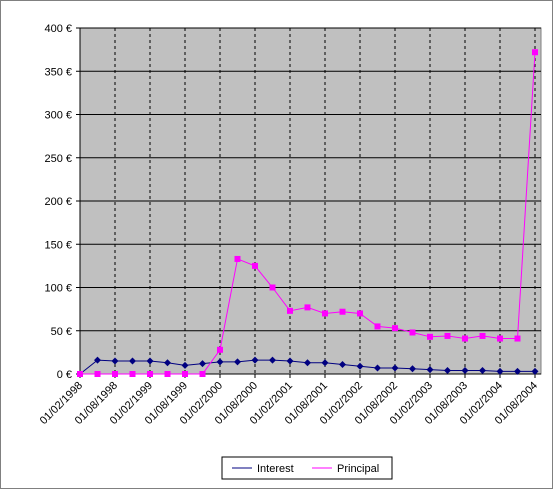  I want to click on y-tick-label: 150 €, so click(58, 245).